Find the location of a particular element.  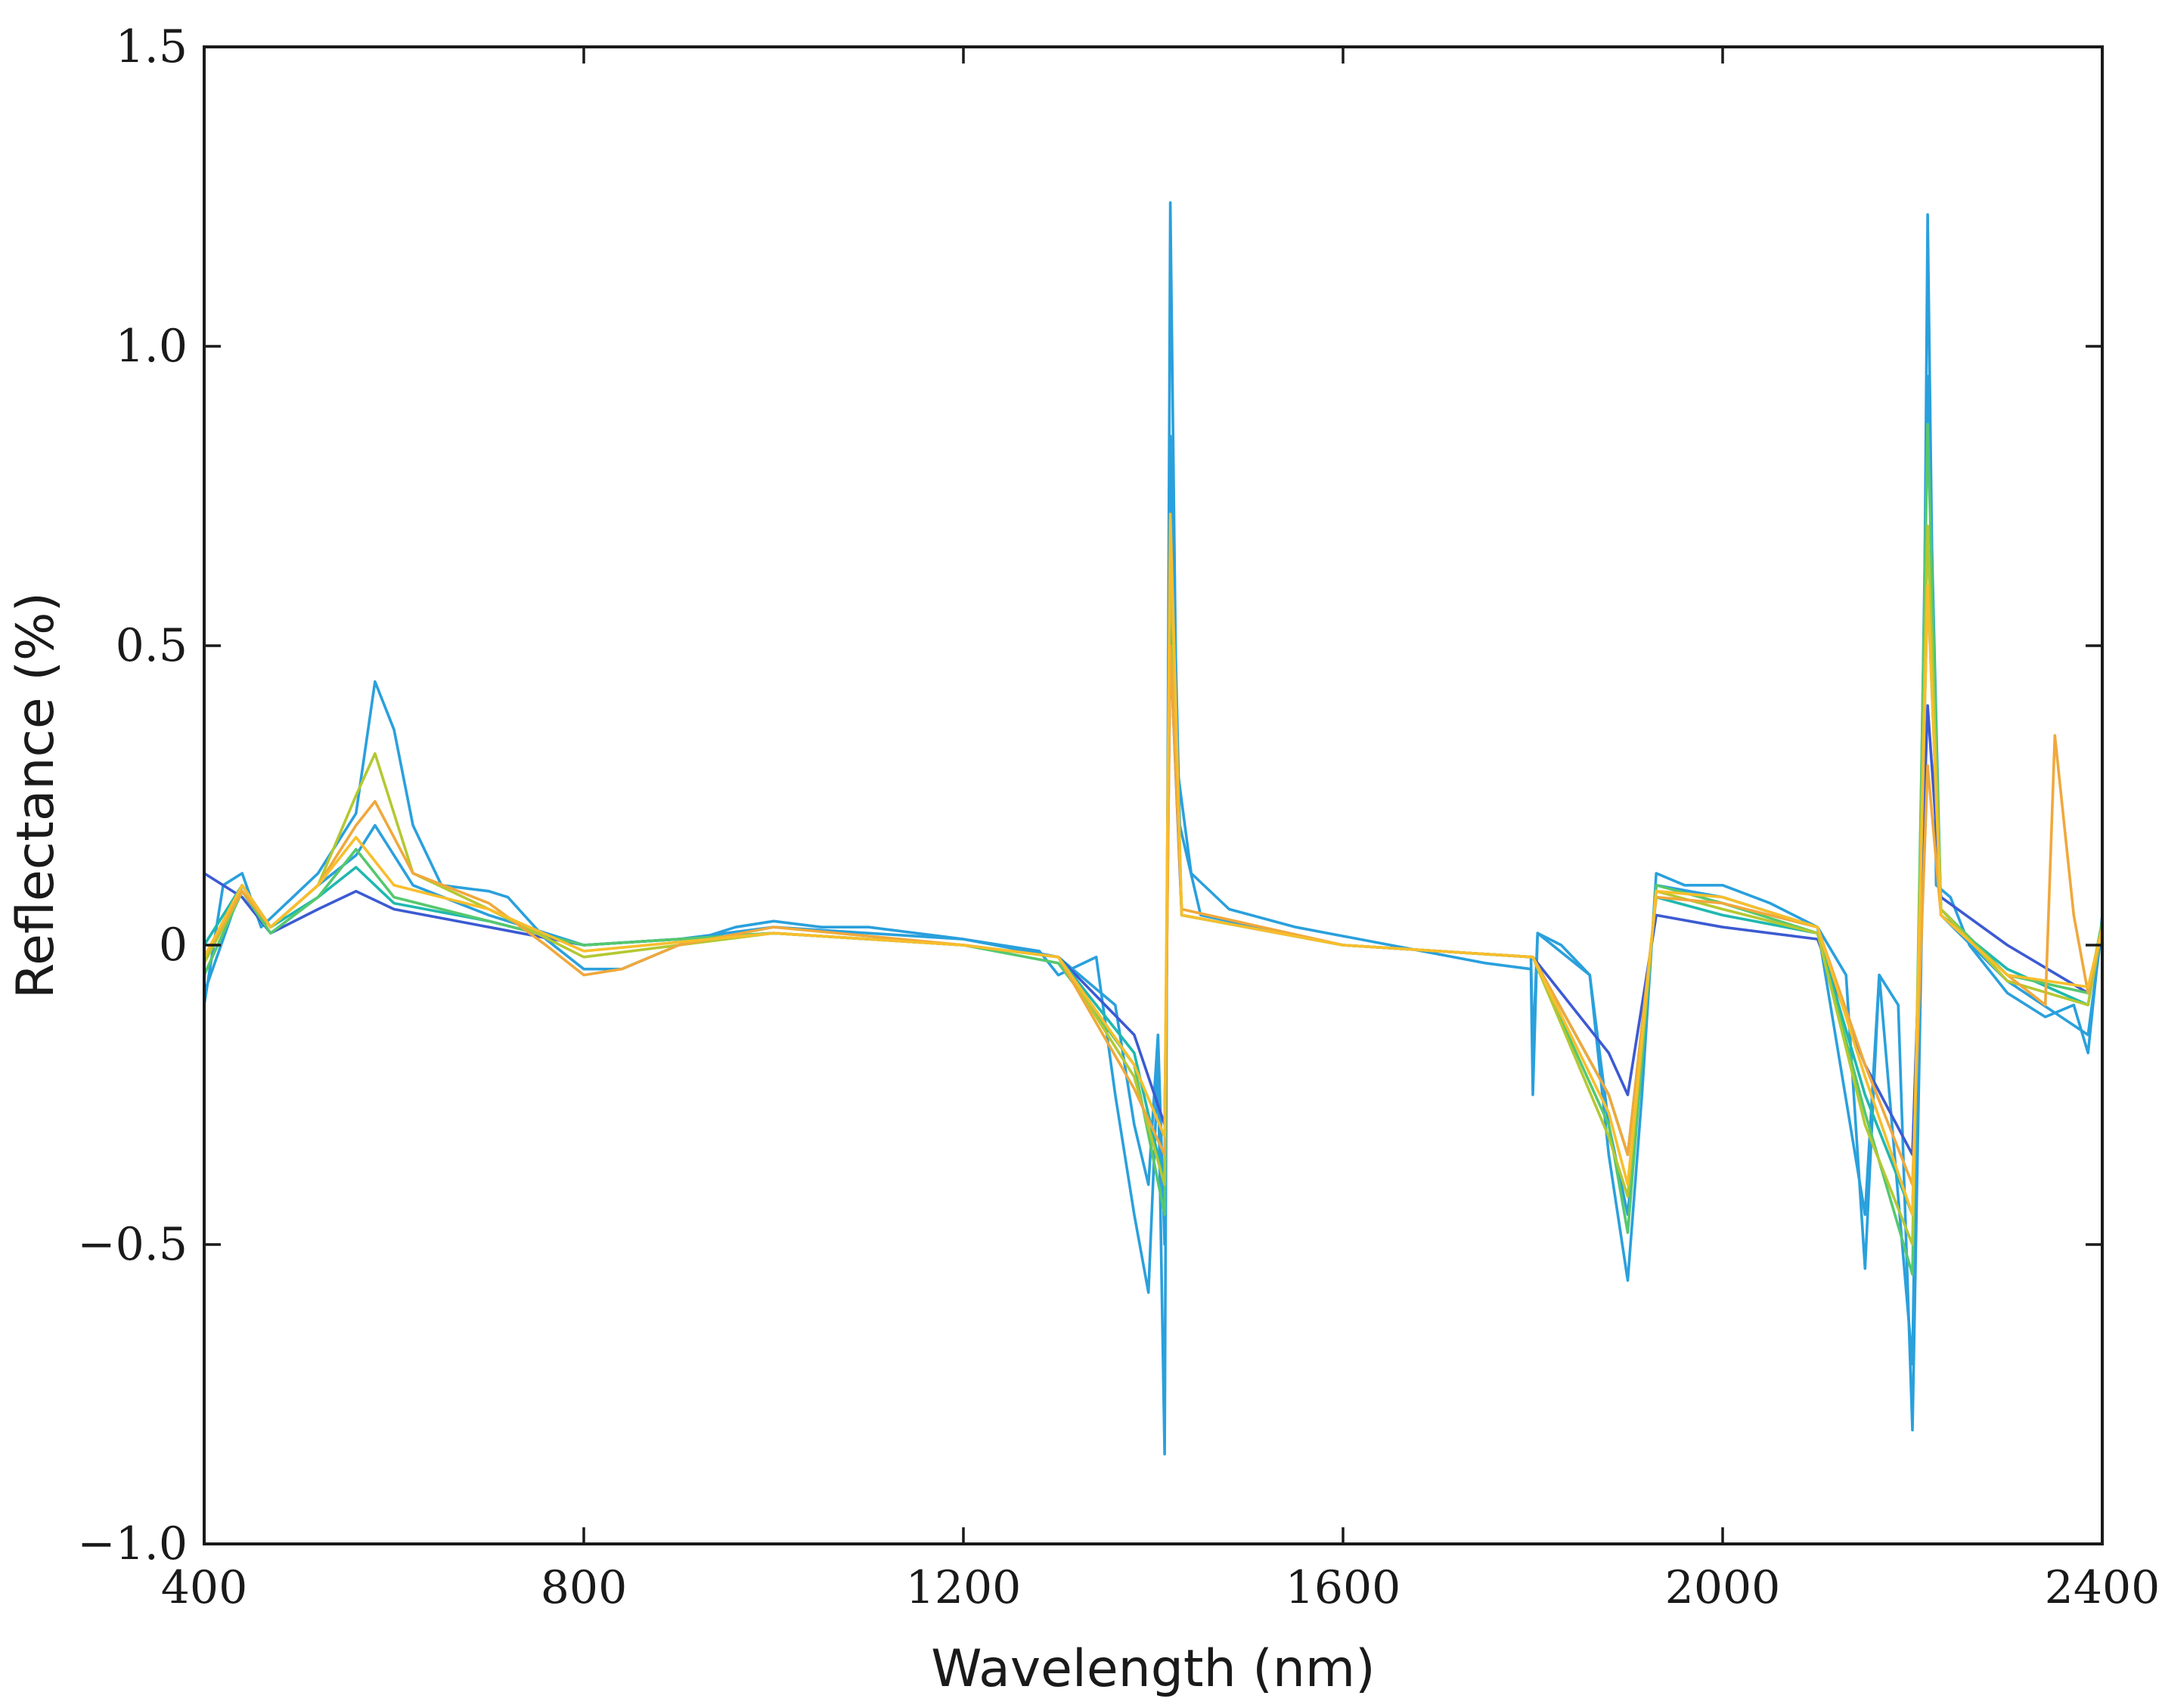

y-tick-label-3: 0.5 is located at coordinates (152, 645).